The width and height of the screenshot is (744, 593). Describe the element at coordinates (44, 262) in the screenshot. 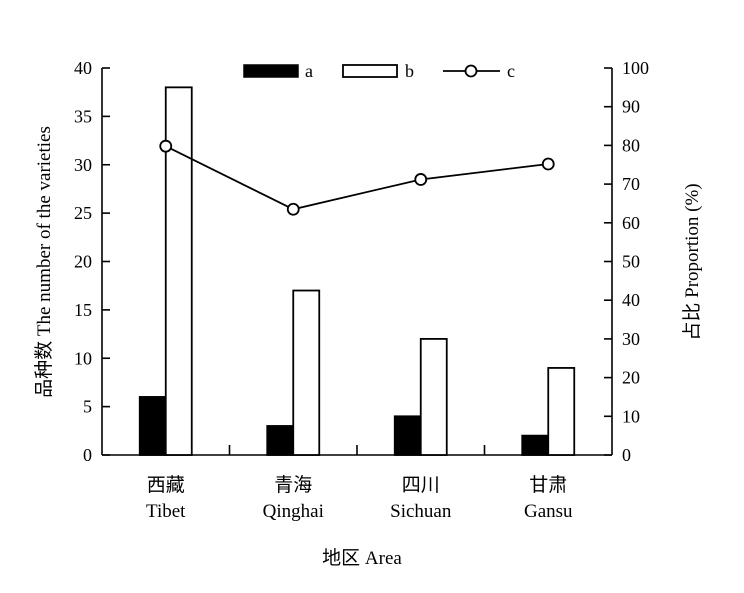

I see `left-y-axis-title: 品种数 The number of the varieties` at that location.